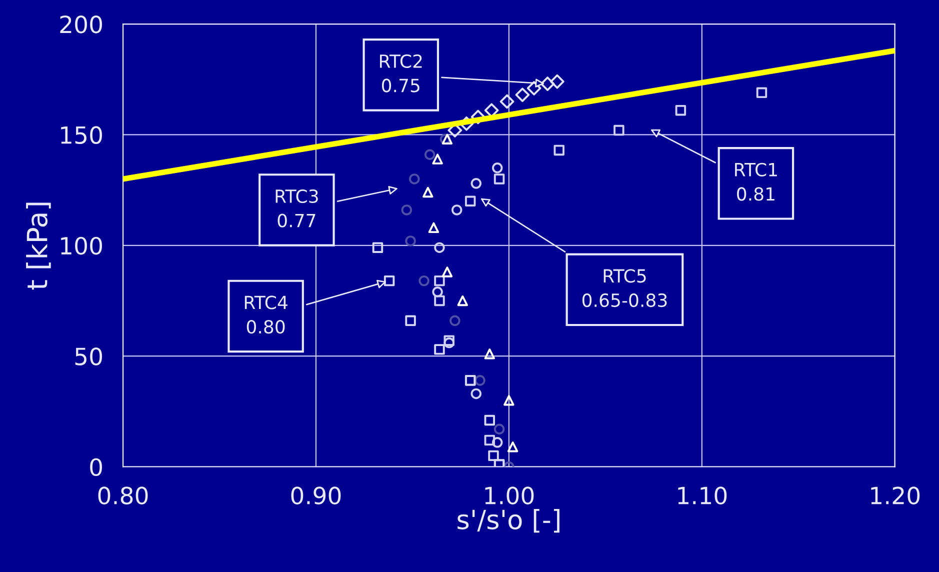  I want to click on x-tick-label: 0.90, so click(316, 495).